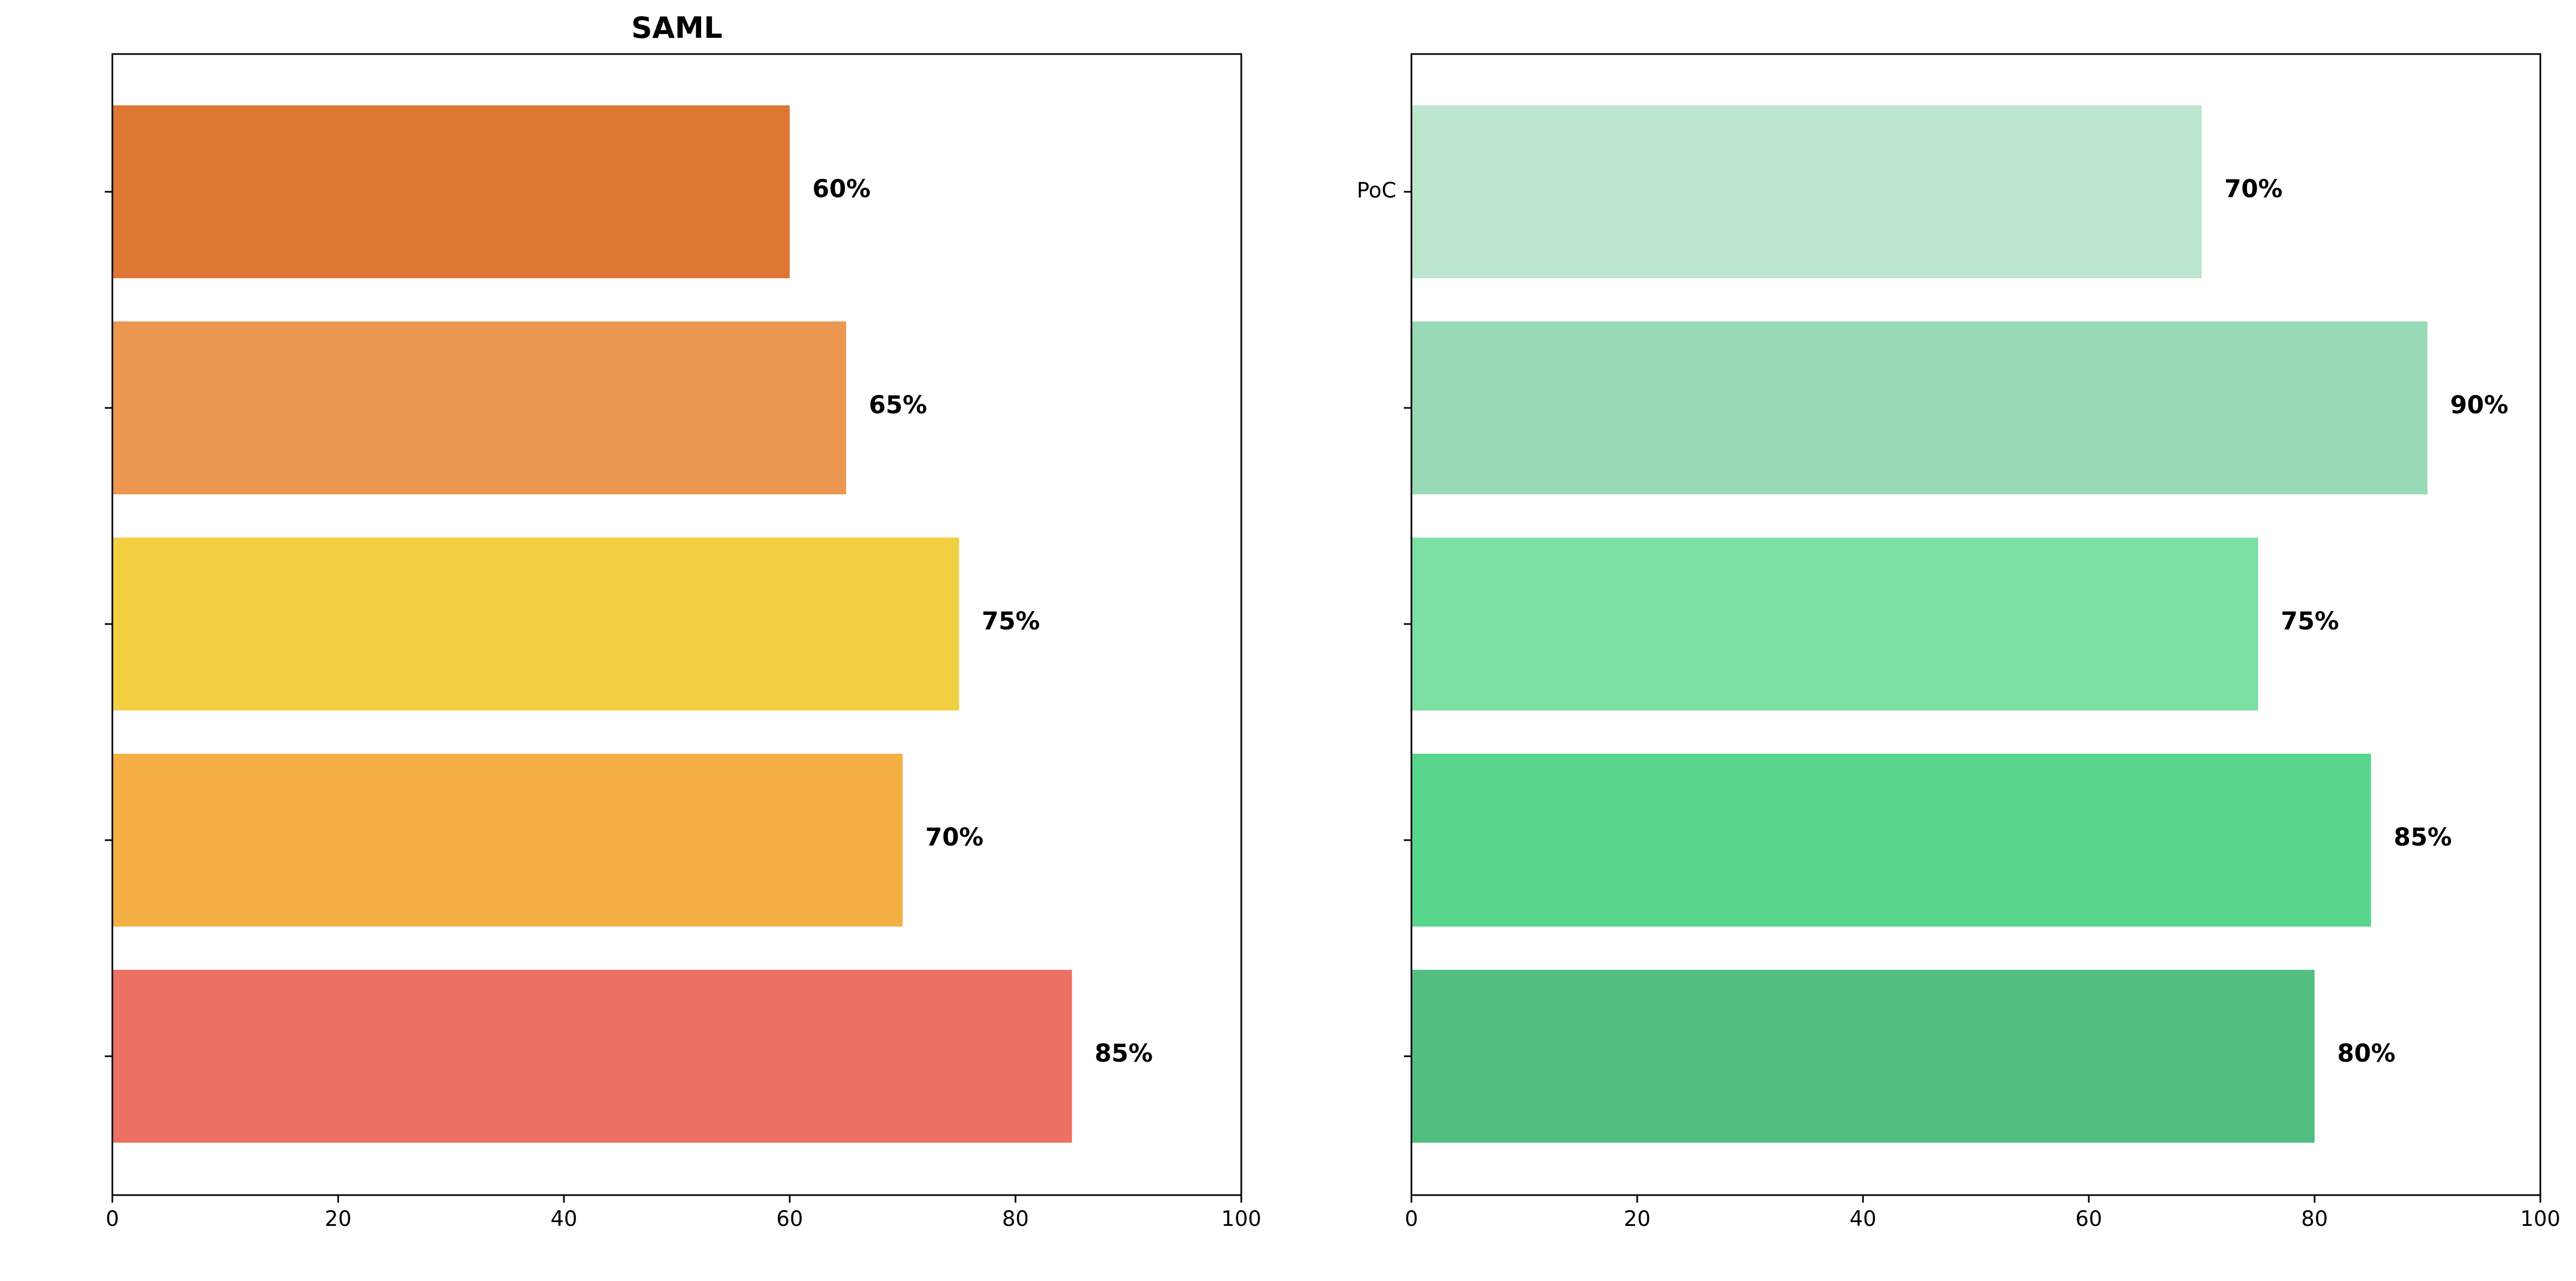  What do you see at coordinates (841, 189) in the screenshot?
I see `data-label: 60%` at bounding box center [841, 189].